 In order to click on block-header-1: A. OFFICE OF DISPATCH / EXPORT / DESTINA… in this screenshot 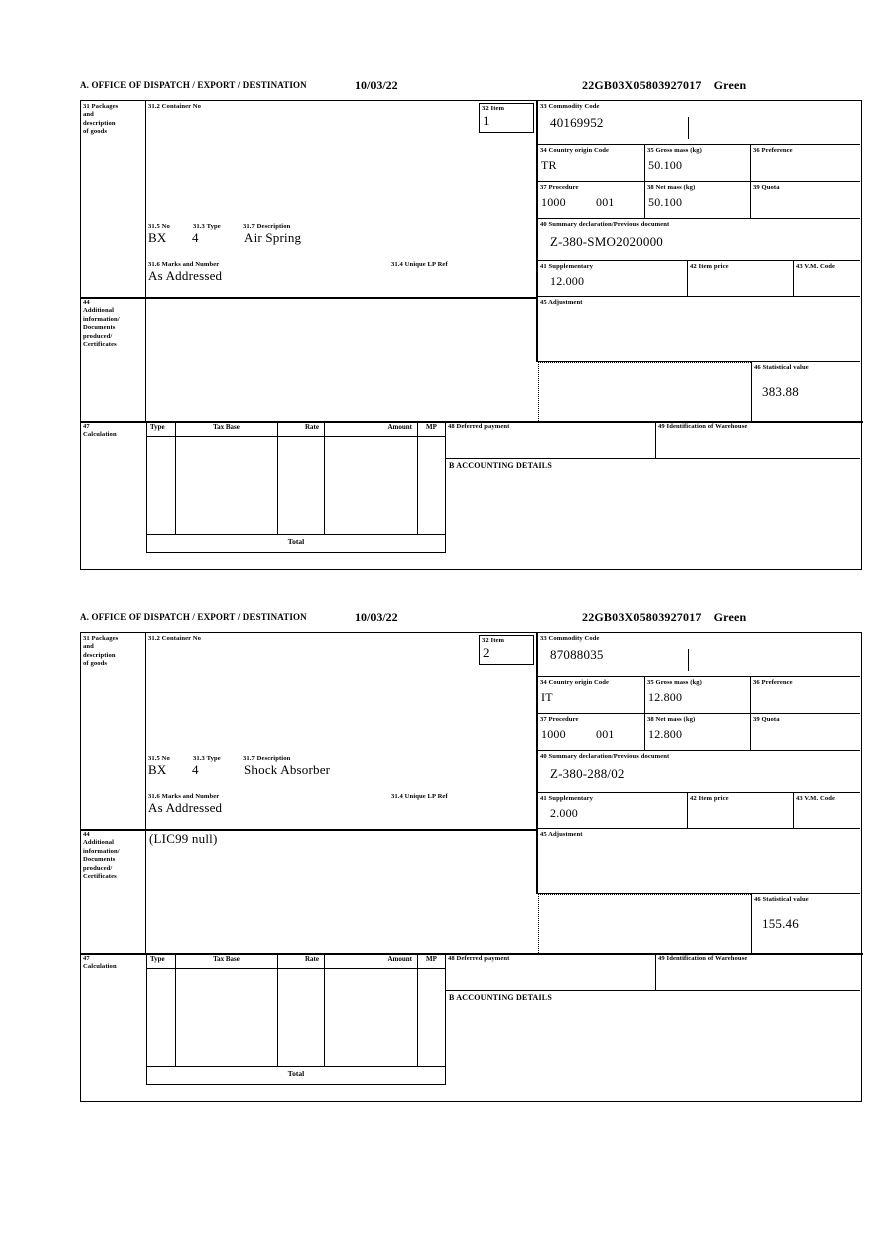, I will do `click(471, 89)`.